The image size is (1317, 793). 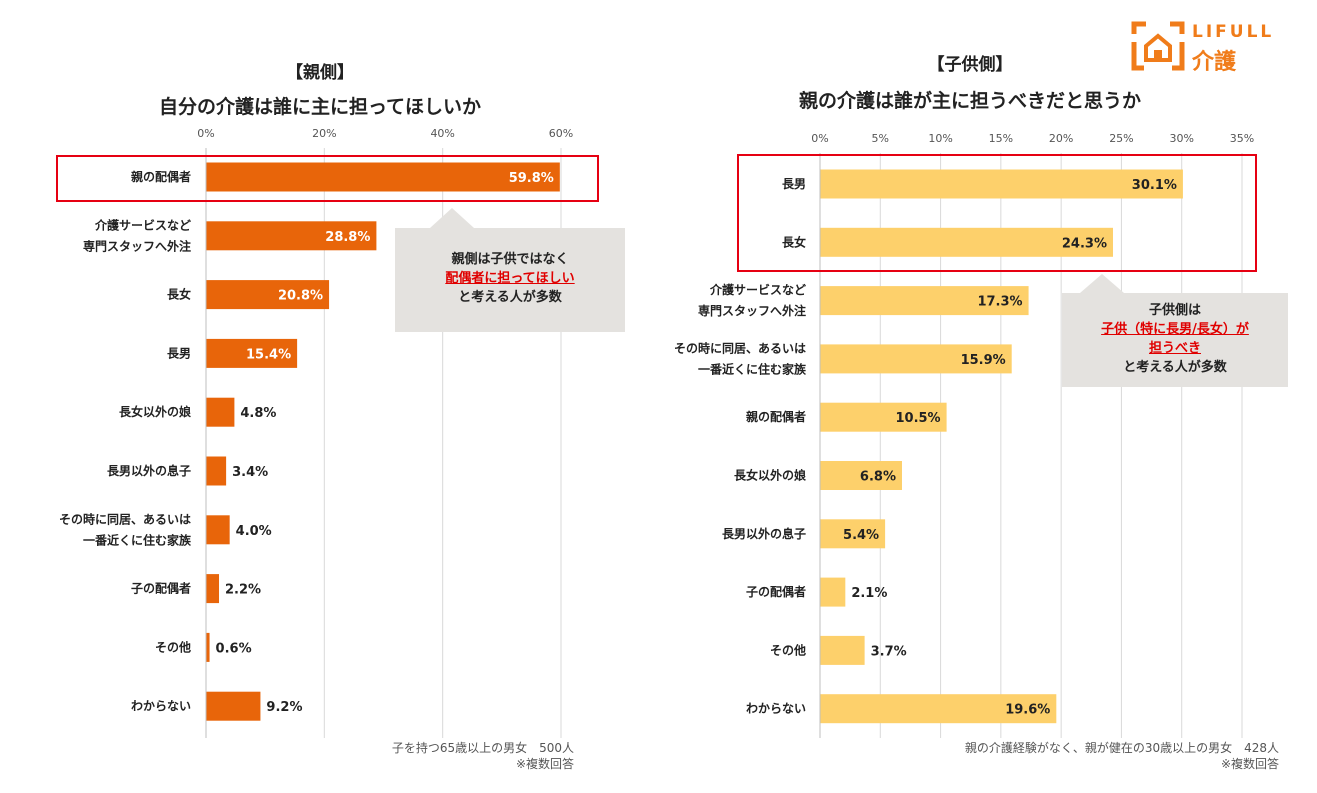 I want to click on value-label: 20.8%, so click(x=300, y=296).